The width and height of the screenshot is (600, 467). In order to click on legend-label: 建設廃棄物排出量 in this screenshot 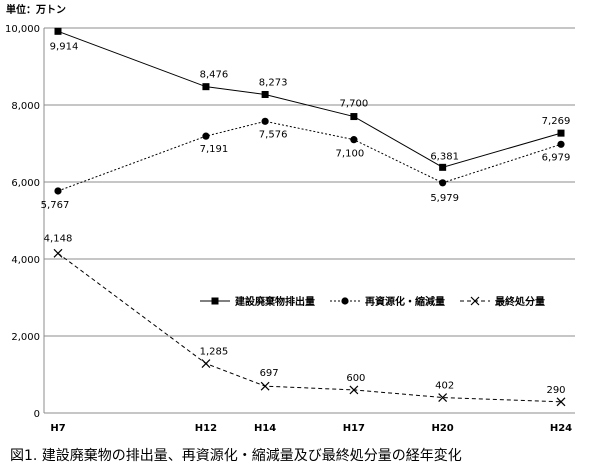, I will do `click(274, 301)`.